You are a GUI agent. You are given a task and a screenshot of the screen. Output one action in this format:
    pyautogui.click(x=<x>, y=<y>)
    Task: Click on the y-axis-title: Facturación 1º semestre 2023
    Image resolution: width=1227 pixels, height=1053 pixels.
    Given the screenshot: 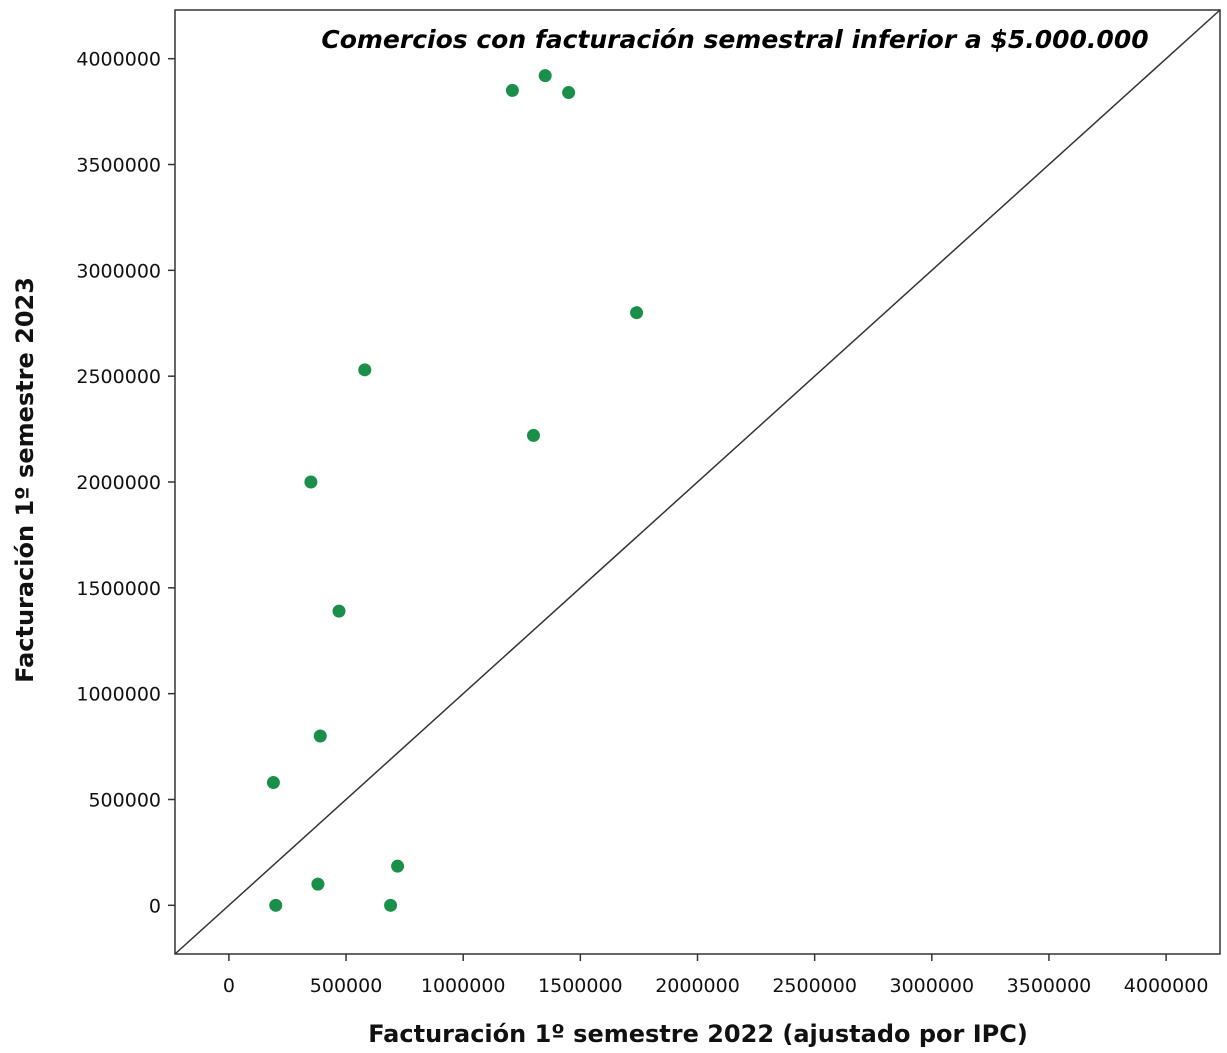 What is the action you would take?
    pyautogui.click(x=25, y=480)
    